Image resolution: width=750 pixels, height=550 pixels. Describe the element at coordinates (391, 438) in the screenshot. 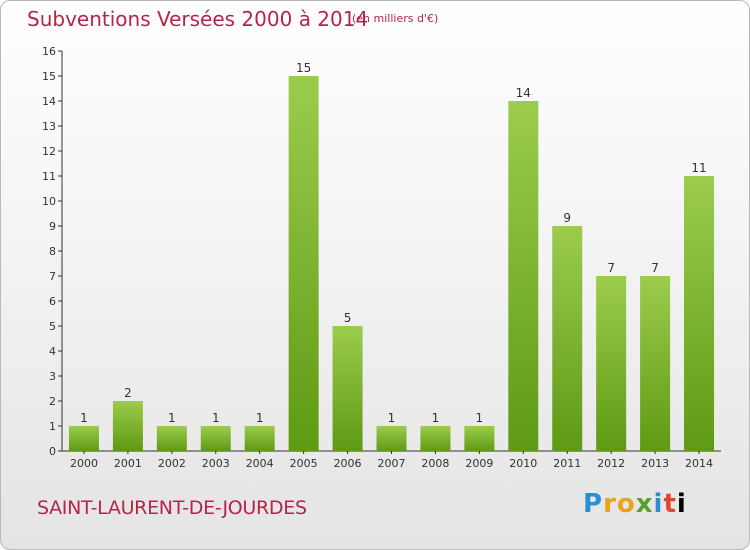

I see `bar-2007` at that location.